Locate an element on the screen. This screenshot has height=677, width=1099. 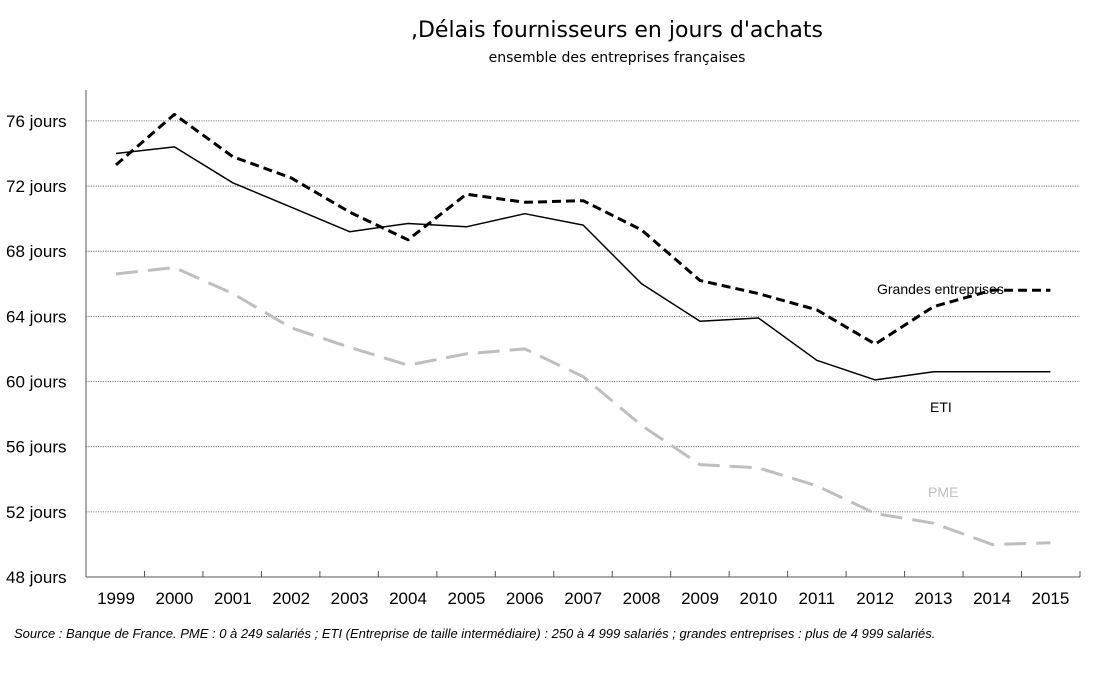
x-tick-label: 2014 is located at coordinates (992, 598).